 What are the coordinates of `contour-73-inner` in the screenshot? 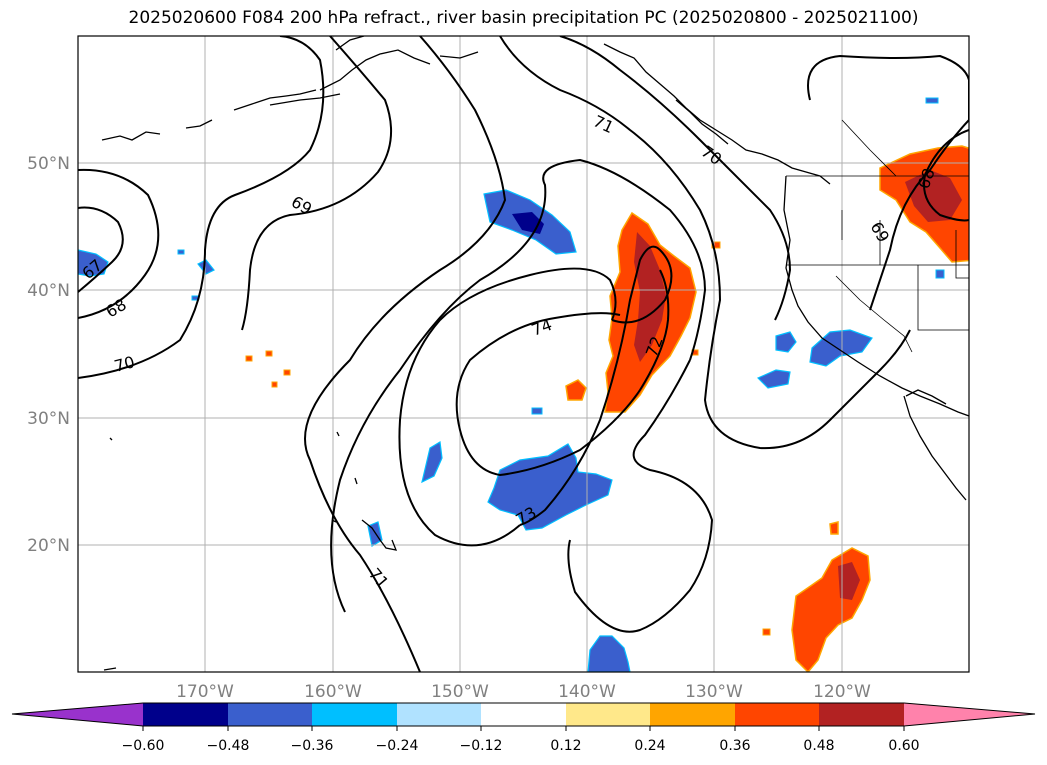 It's located at (596, 385).